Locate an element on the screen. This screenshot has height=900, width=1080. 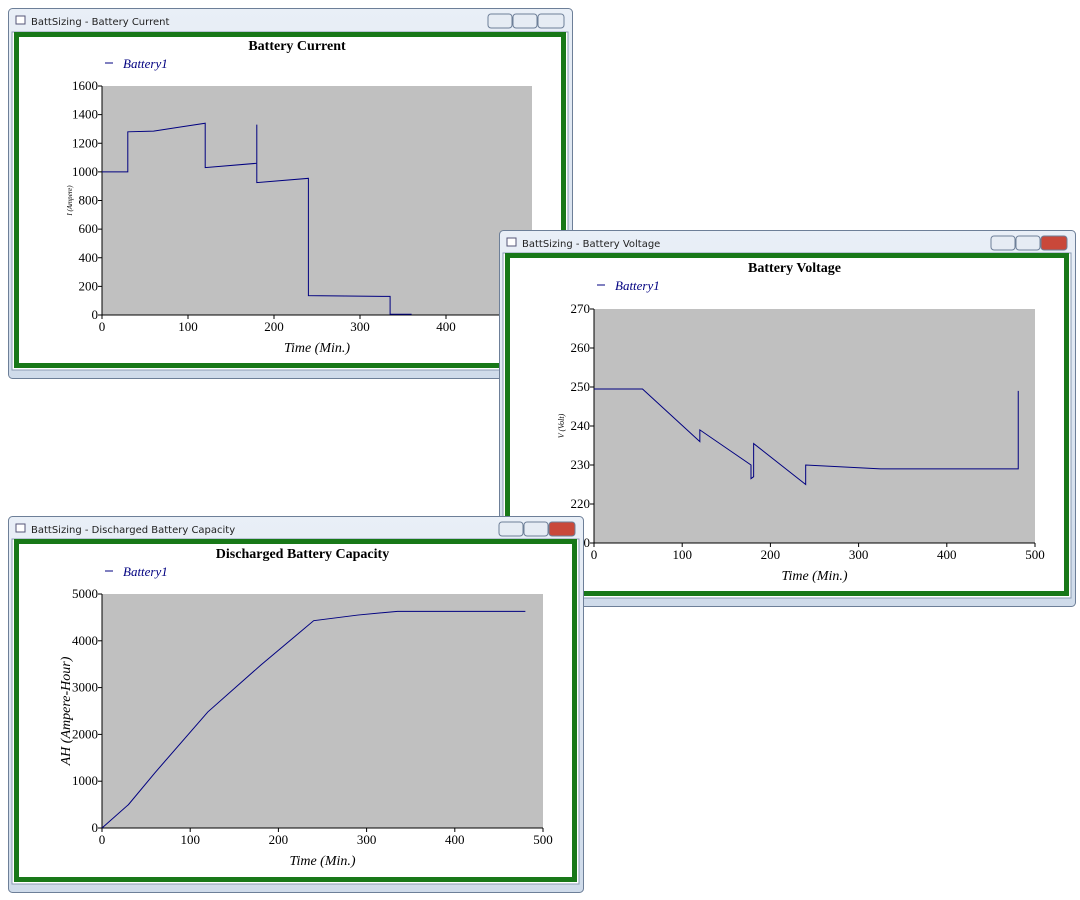
chart-title: Discharged Battery Capacity is located at coordinates (302, 554).